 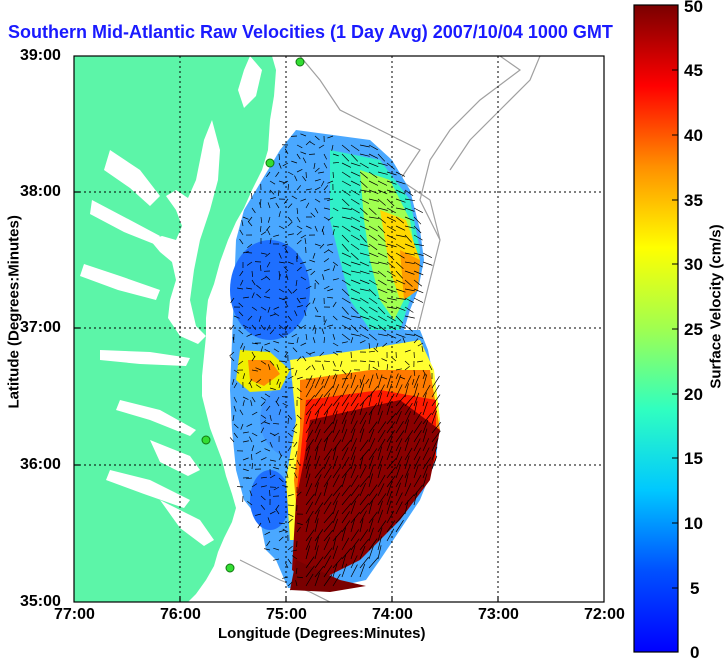 What do you see at coordinates (693, 136) in the screenshot?
I see `colorbar-tick-label: 40` at bounding box center [693, 136].